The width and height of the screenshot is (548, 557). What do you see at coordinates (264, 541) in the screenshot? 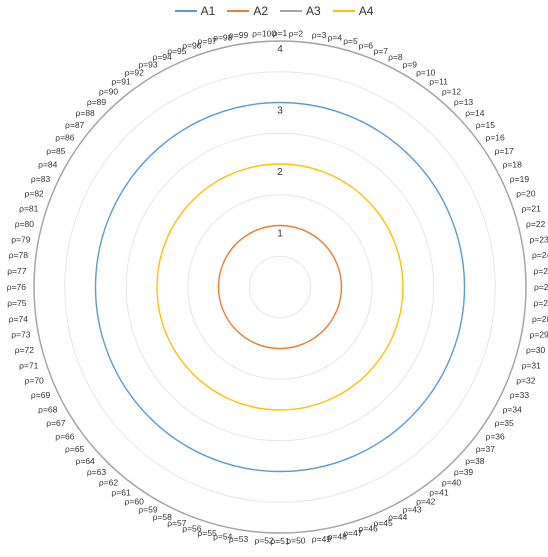
I see `angular-tick-label: ρ=52` at bounding box center [264, 541].